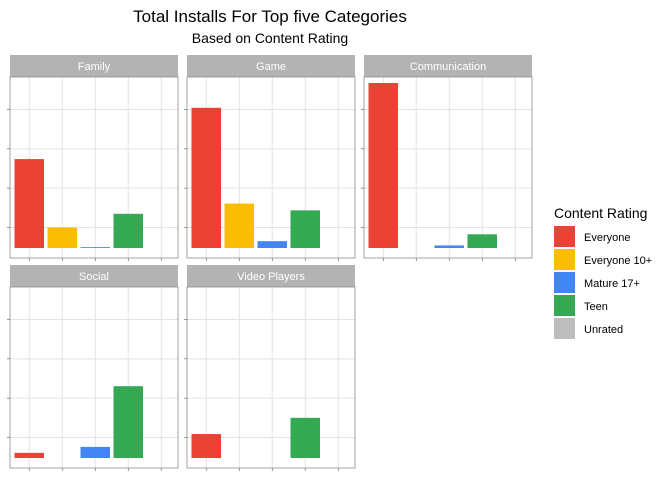  I want to click on bar-game-everyone-10-, so click(239, 225).